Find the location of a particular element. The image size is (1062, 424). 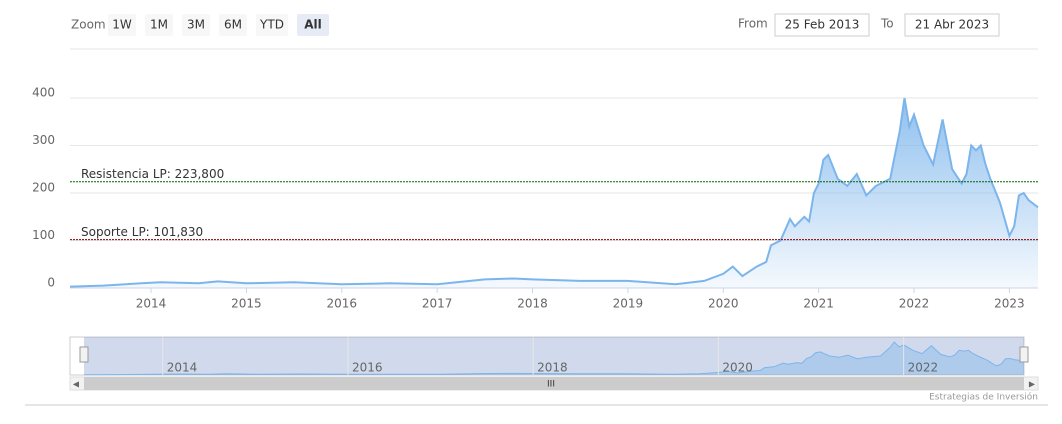

x-tick-label: 2019 is located at coordinates (628, 304).